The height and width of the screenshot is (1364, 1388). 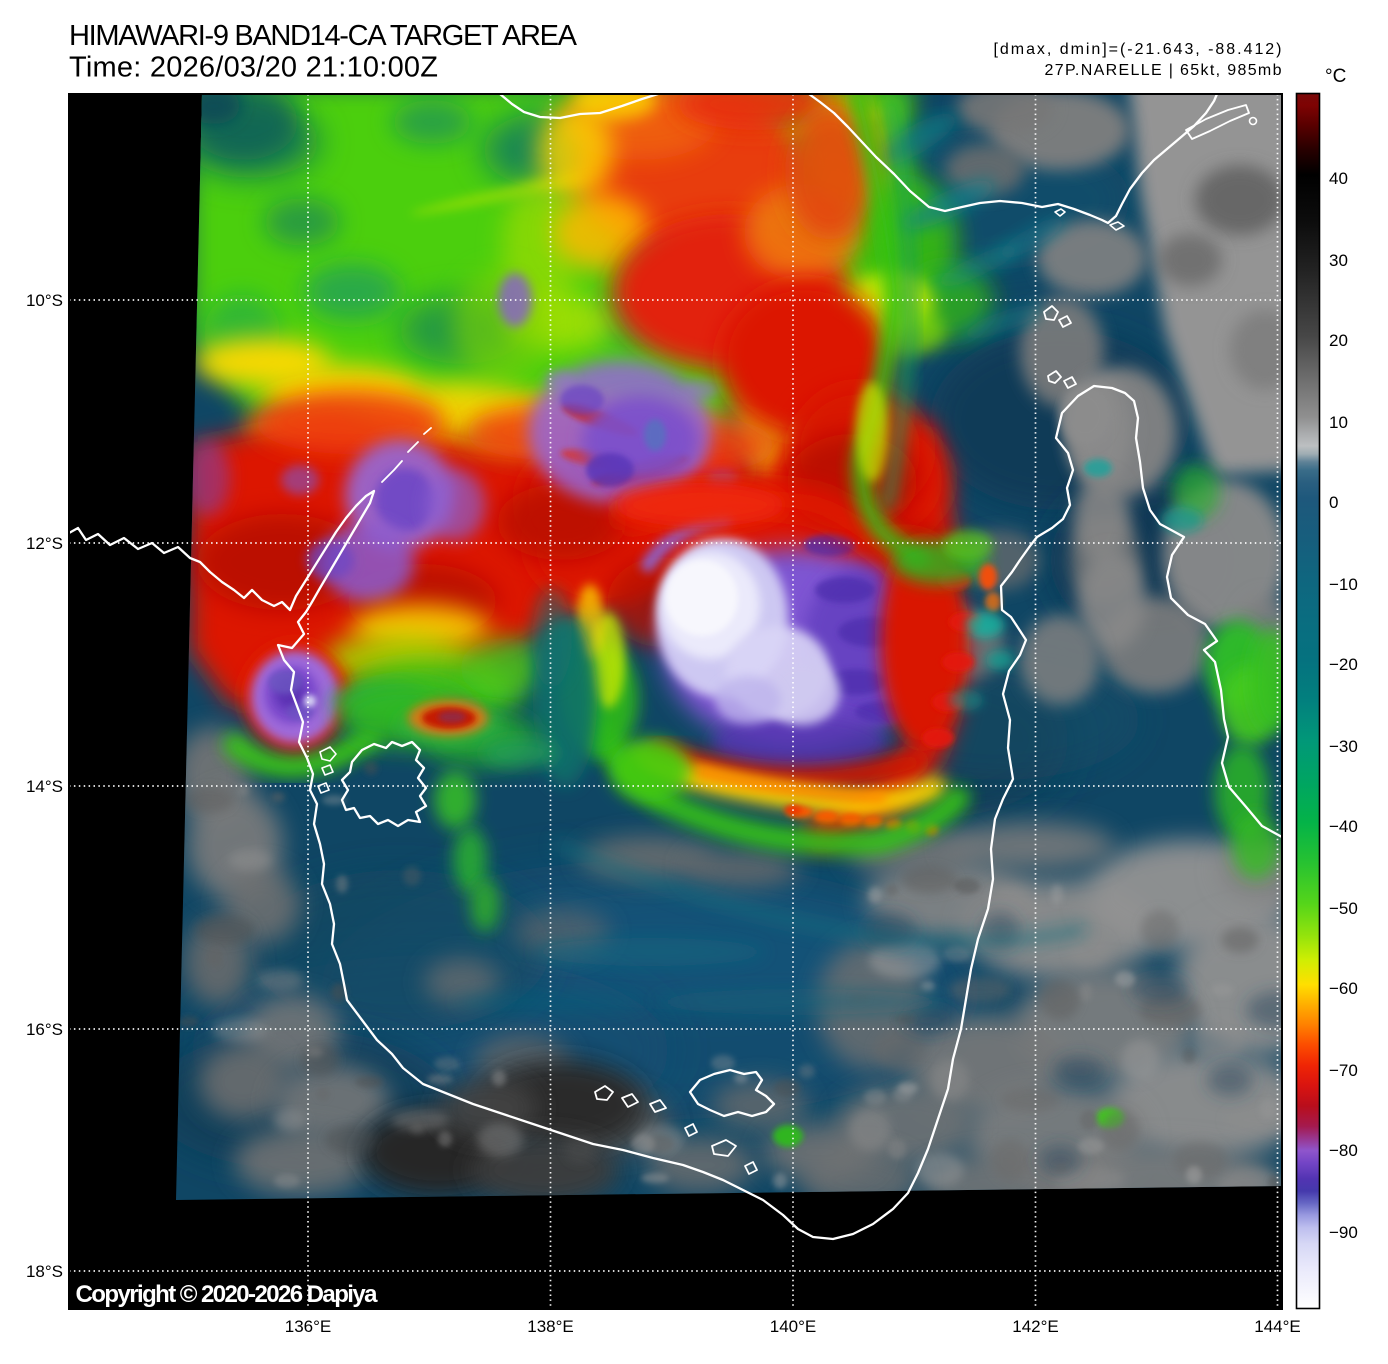 What do you see at coordinates (1343, 826) in the screenshot?
I see `svg-text: −40` at bounding box center [1343, 826].